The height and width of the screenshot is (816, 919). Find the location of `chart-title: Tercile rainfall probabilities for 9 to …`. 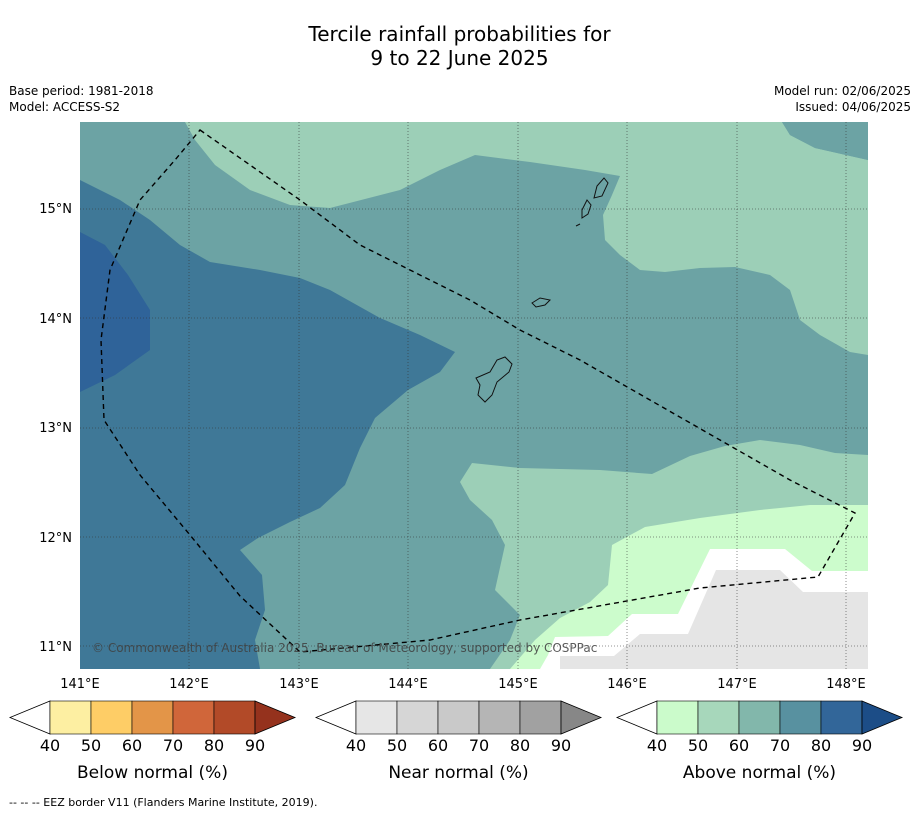

chart-title: Tercile rainfall probabilities for 9 to … is located at coordinates (459, 46).